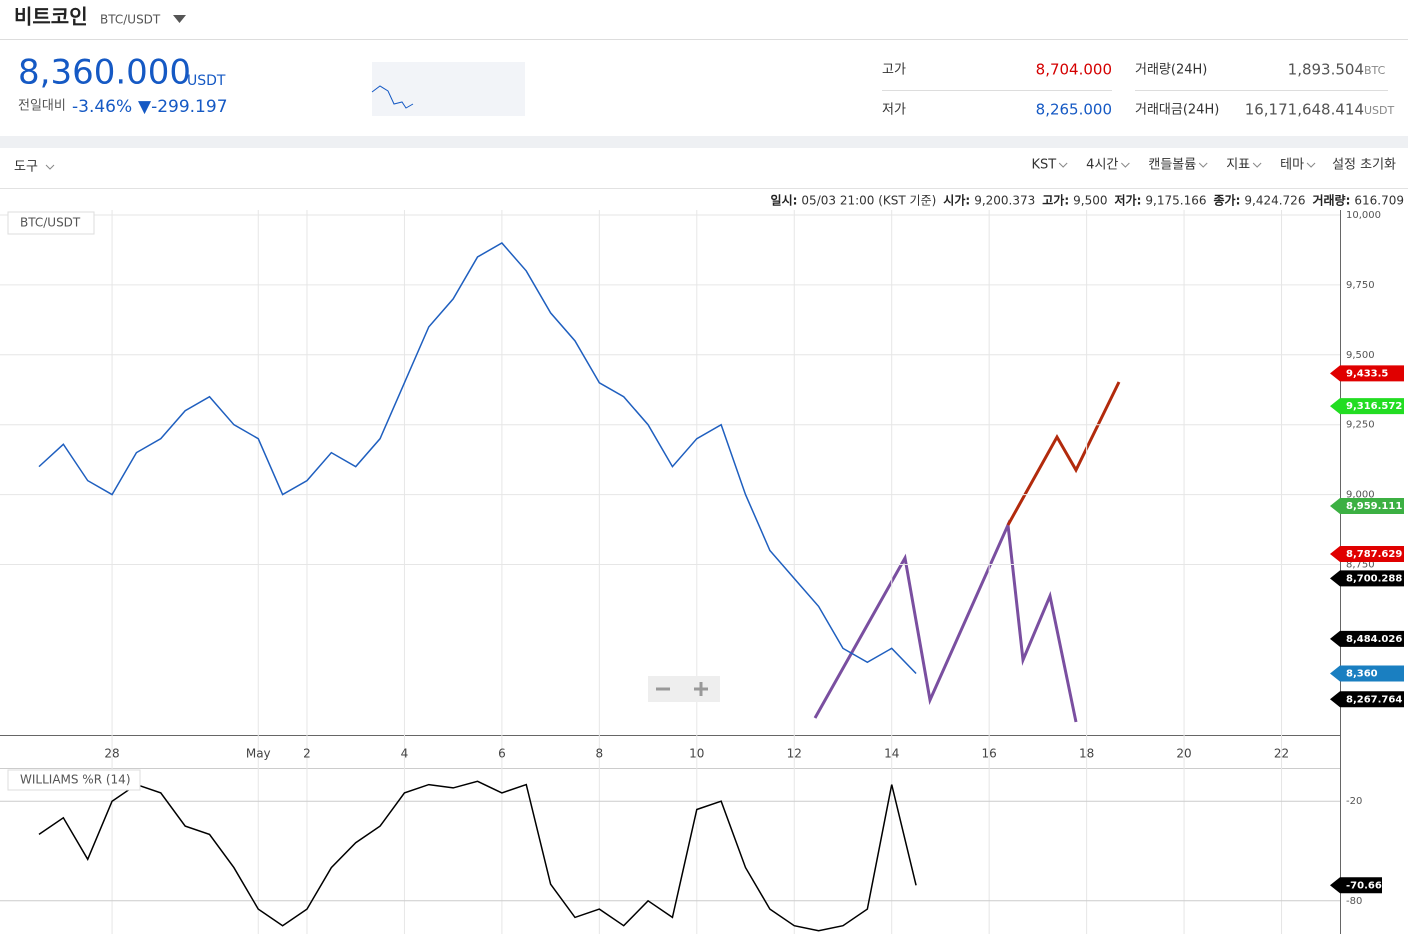  Describe the element at coordinates (1326, 70) in the screenshot. I see `stat-value: 1,893.504` at that location.